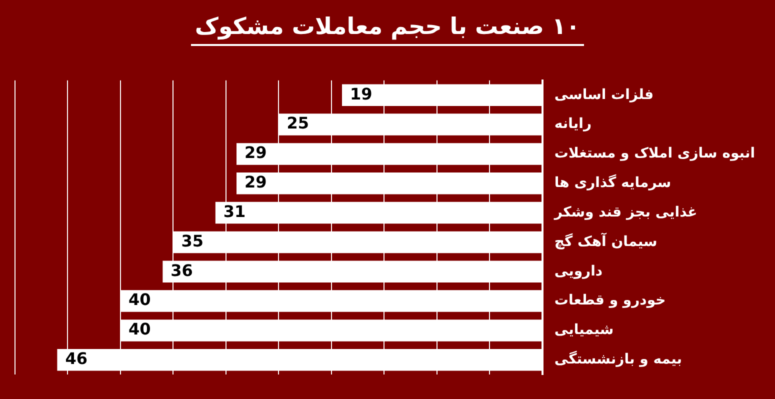  What do you see at coordinates (655, 154) in the screenshot?
I see `y-tick-label: انبوه سازی املاک و مستغلات` at bounding box center [655, 154].